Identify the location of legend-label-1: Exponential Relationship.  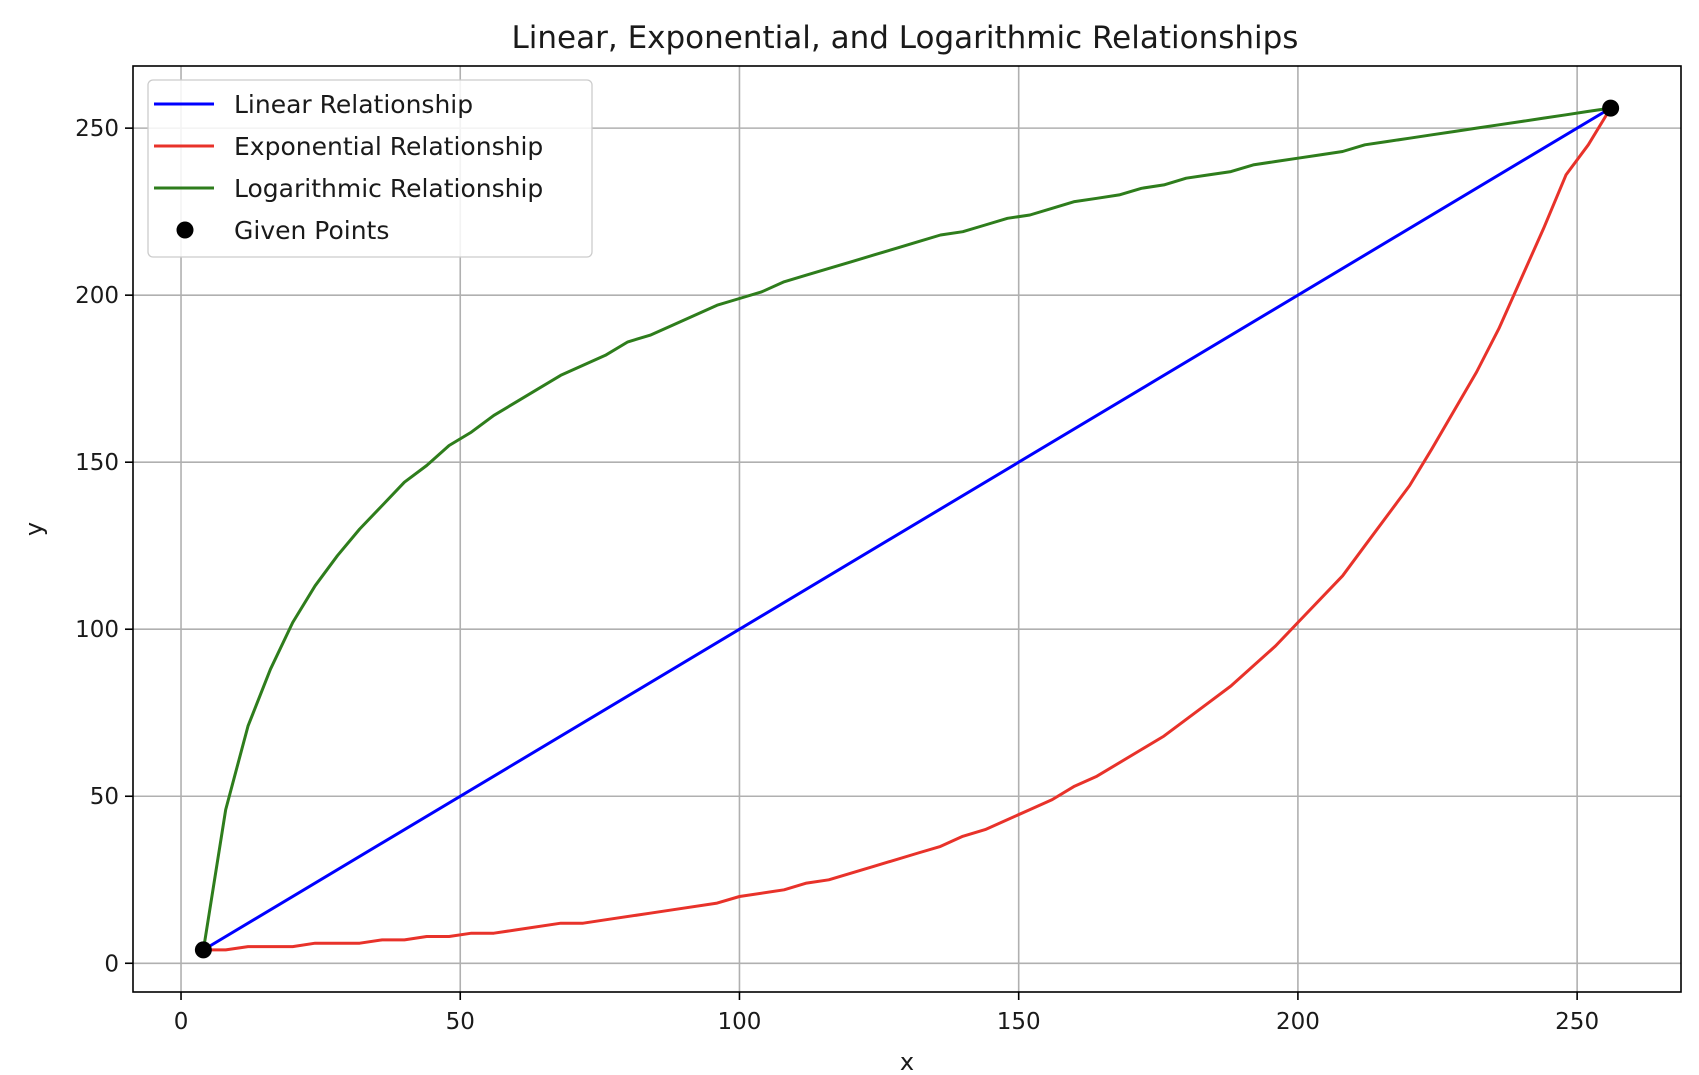
(388, 146).